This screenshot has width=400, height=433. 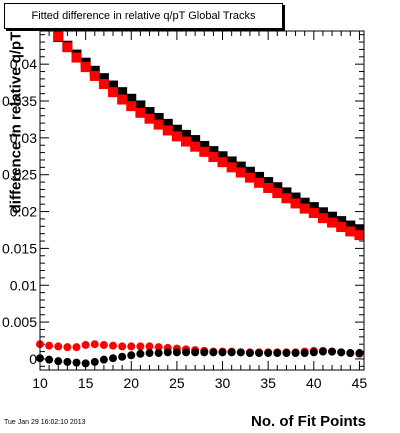 What do you see at coordinates (19, 248) in the screenshot?
I see `y-tick-label: 0.015` at bounding box center [19, 248].